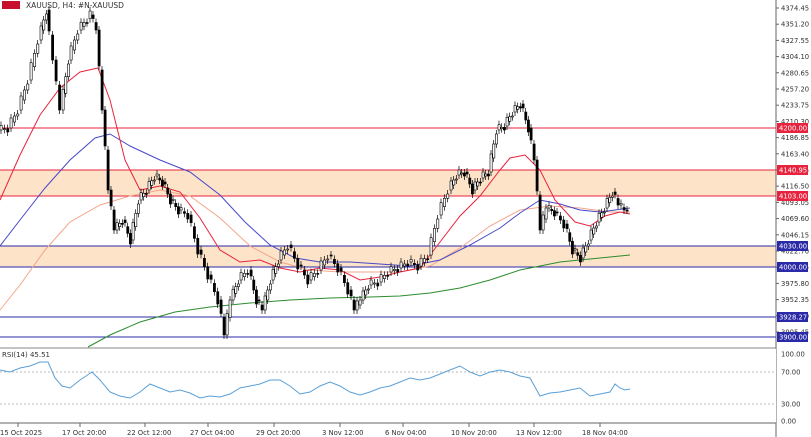  Describe the element at coordinates (75, 5) in the screenshot. I see `chart-title: XAUUSD, H4: #N-XAUUSD` at that location.